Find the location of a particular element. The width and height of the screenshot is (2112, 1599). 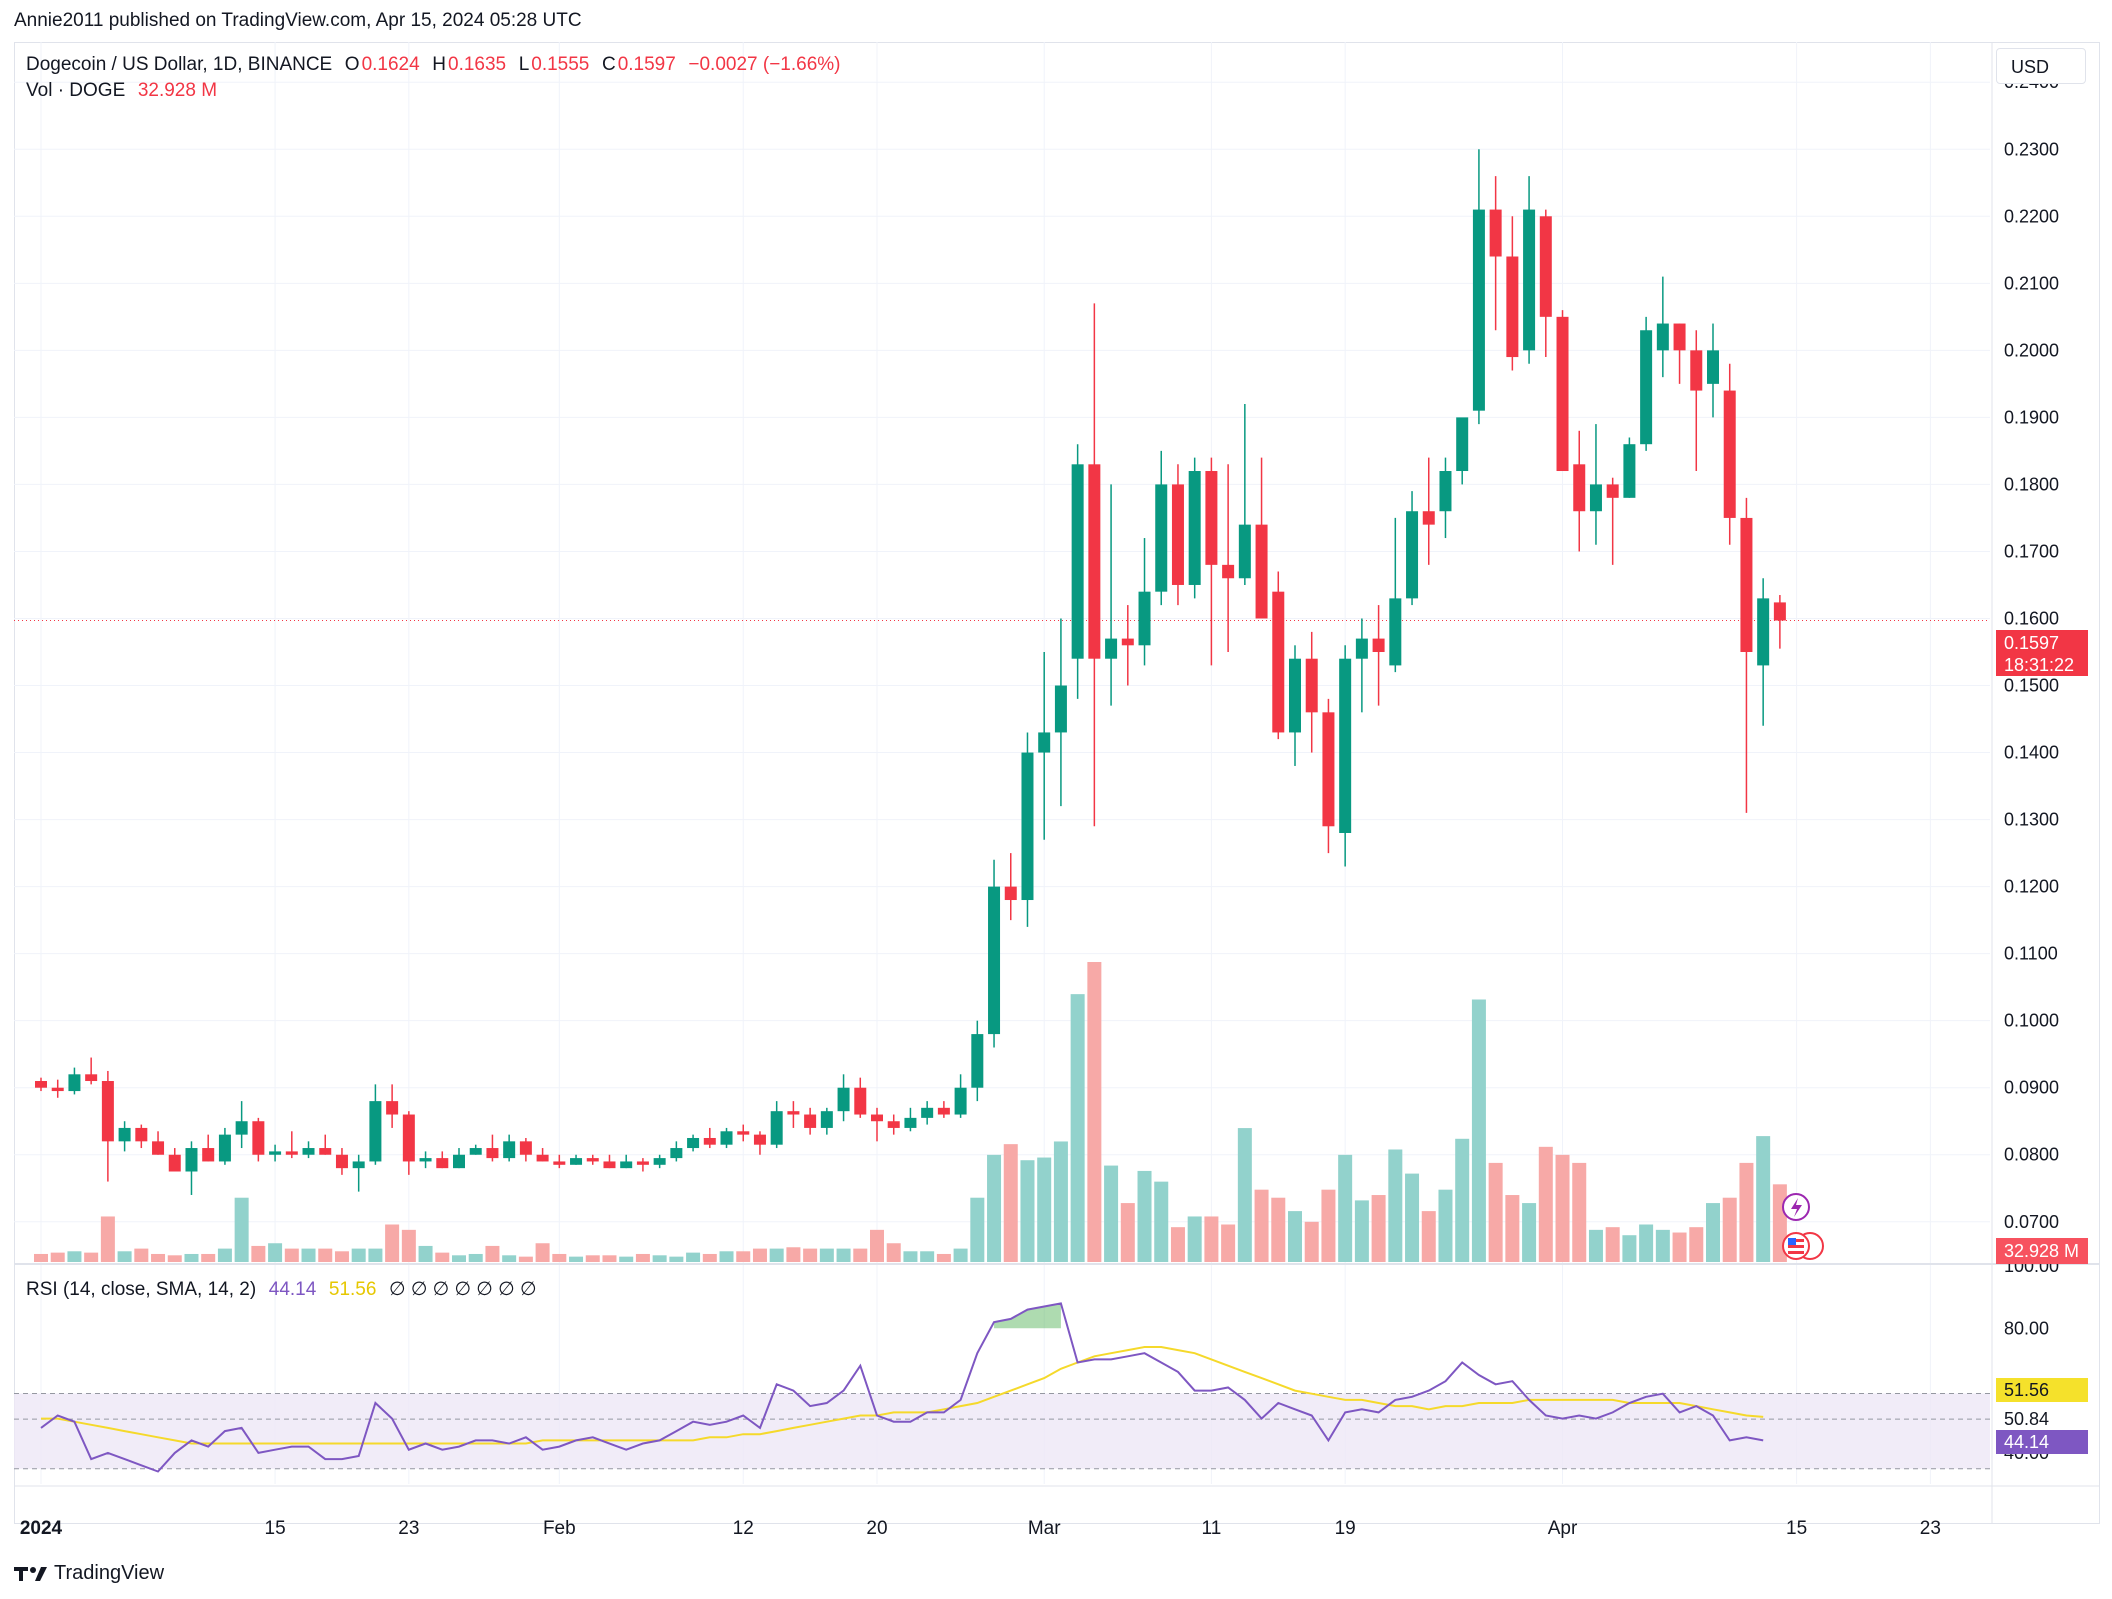

low-label: L is located at coordinates (524, 64).